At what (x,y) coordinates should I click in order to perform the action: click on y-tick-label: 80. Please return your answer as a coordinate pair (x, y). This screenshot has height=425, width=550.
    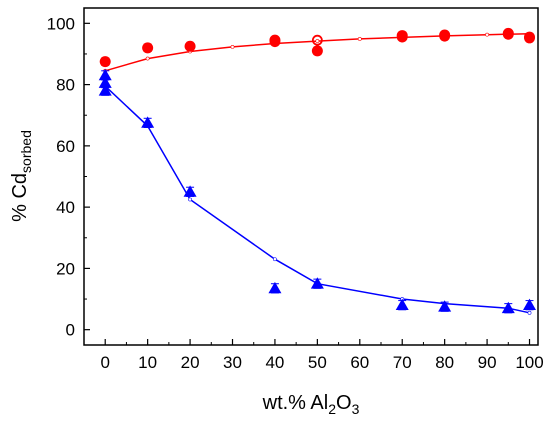
    Looking at the image, I should click on (65, 85).